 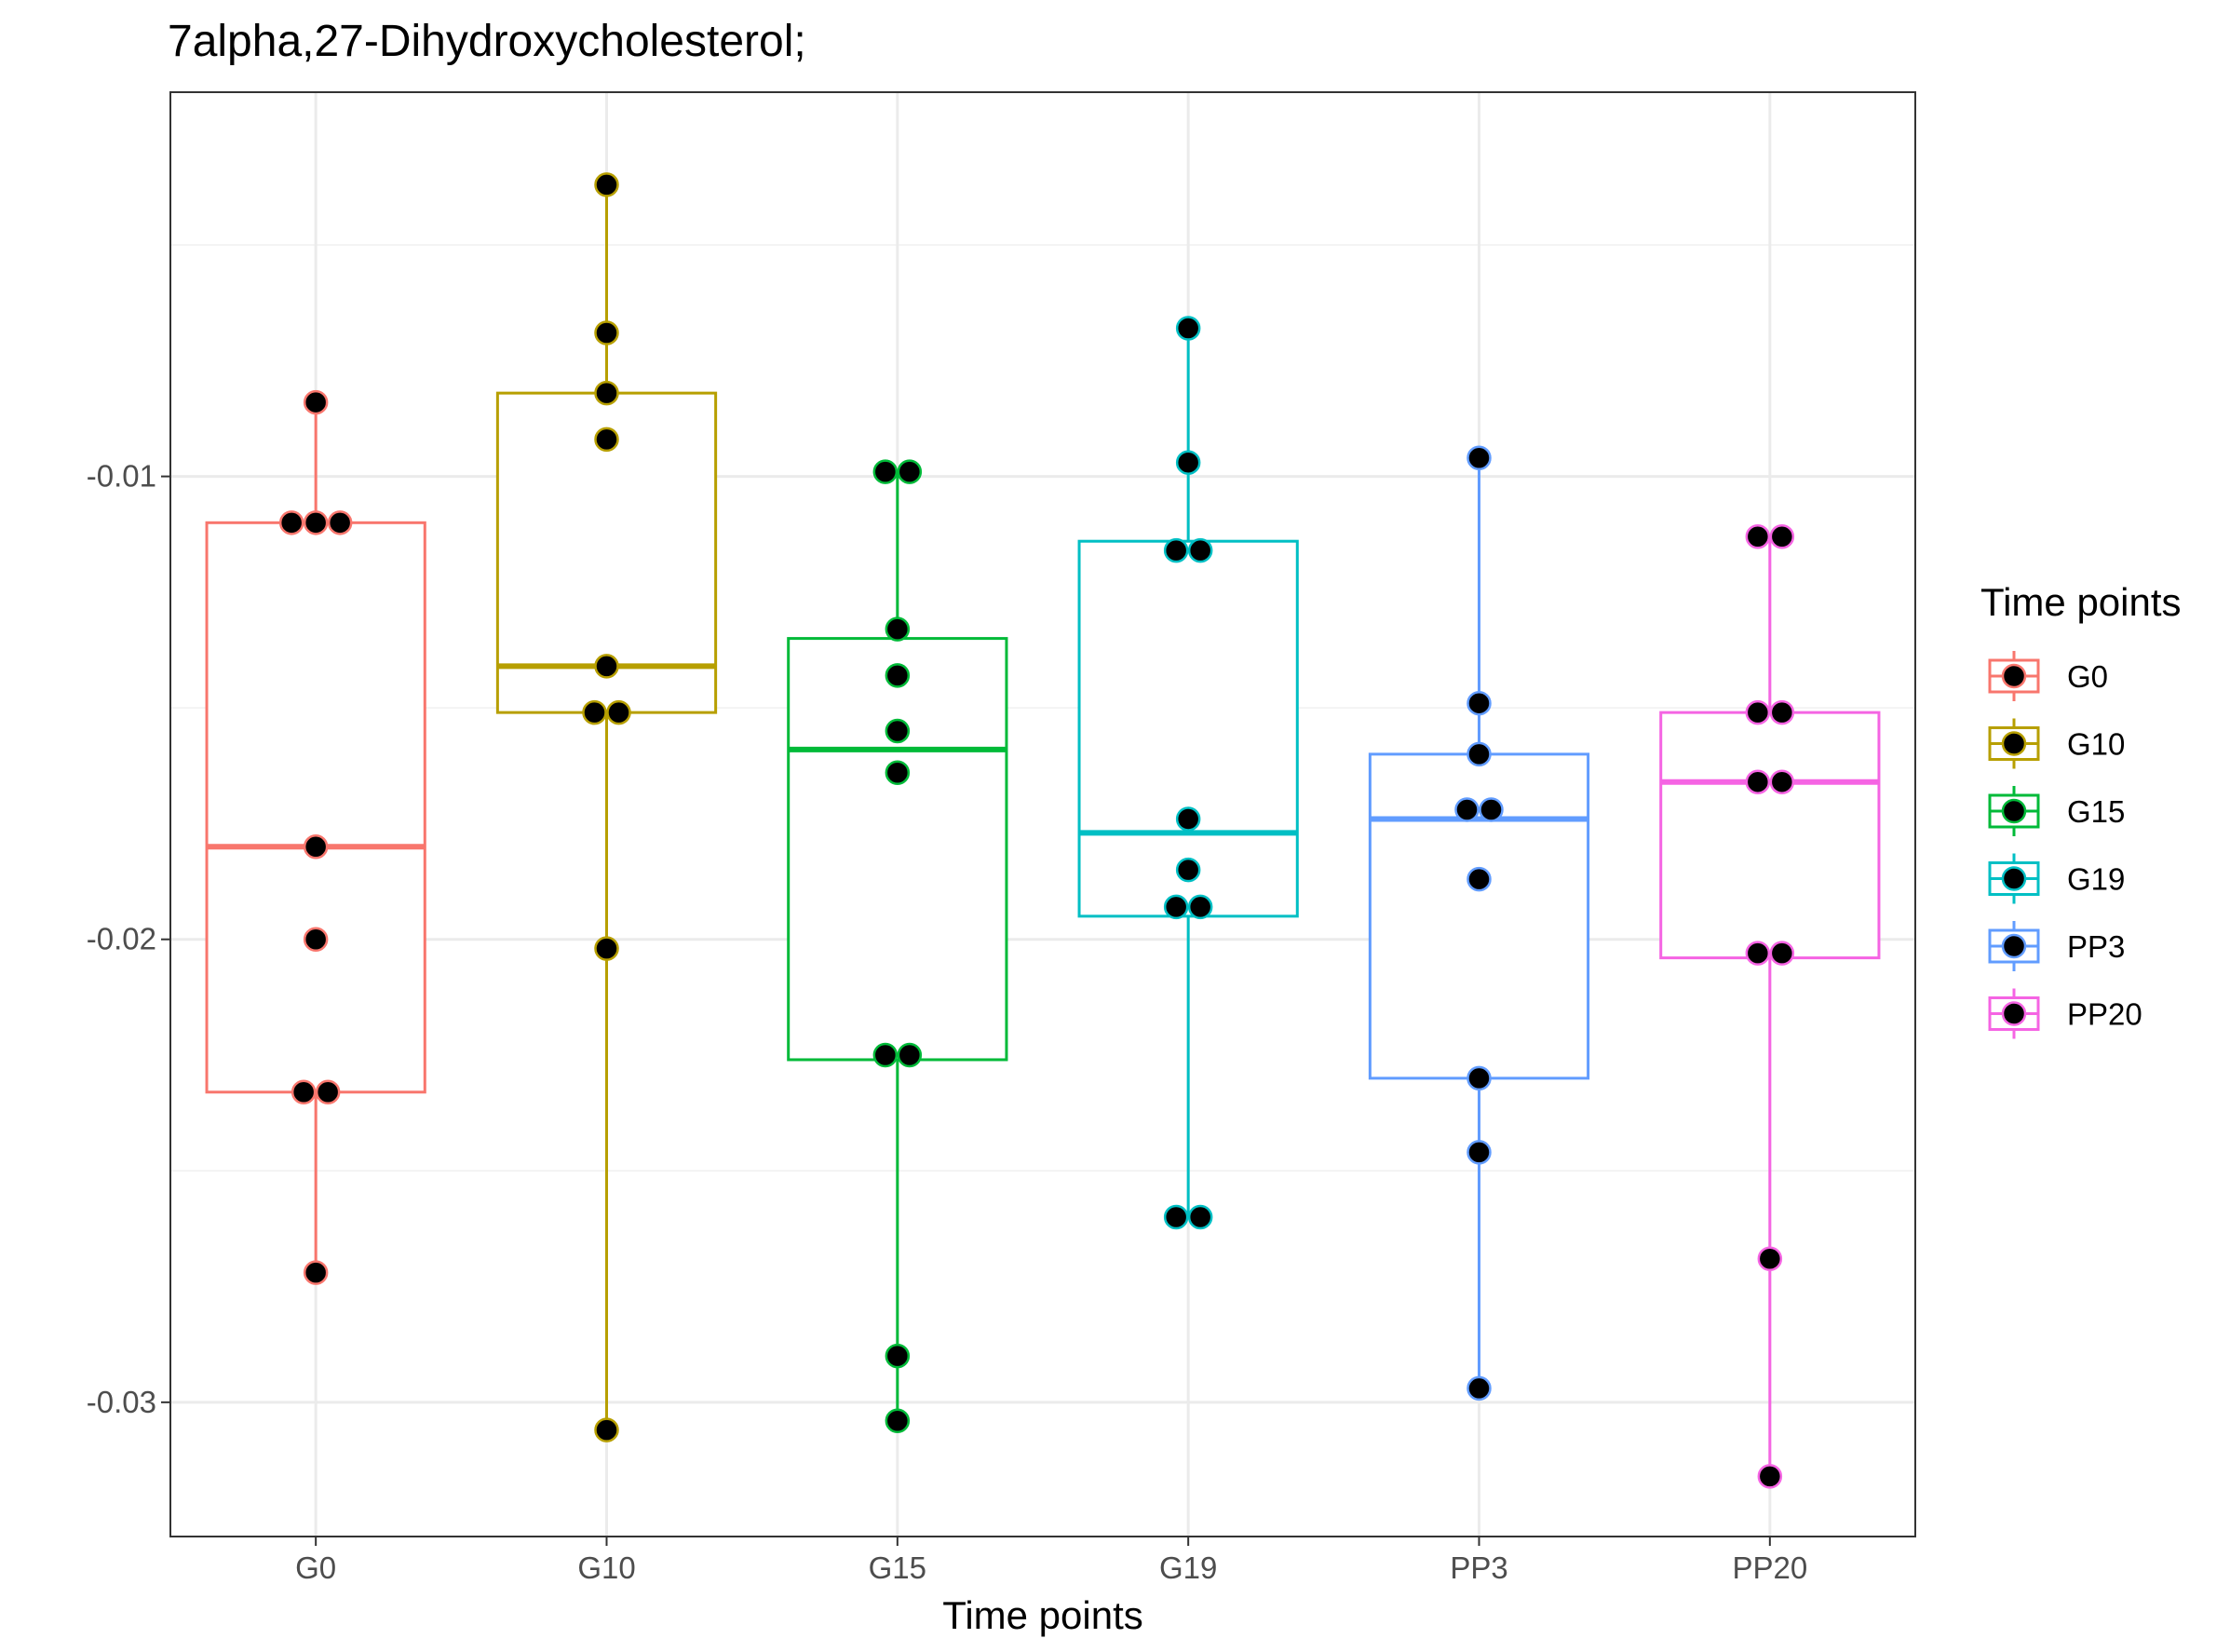 What do you see at coordinates (2056, 946) in the screenshot?
I see `legend-item-pp3: PP3` at bounding box center [2056, 946].